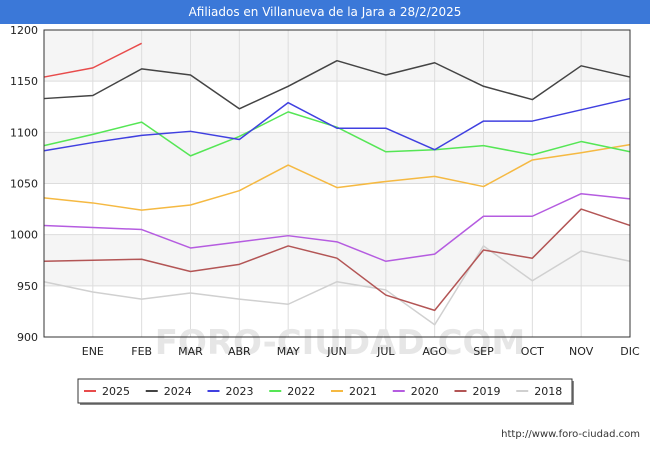  Describe the element at coordinates (178, 391) in the screenshot. I see `legend-label-2024: 2024` at that location.